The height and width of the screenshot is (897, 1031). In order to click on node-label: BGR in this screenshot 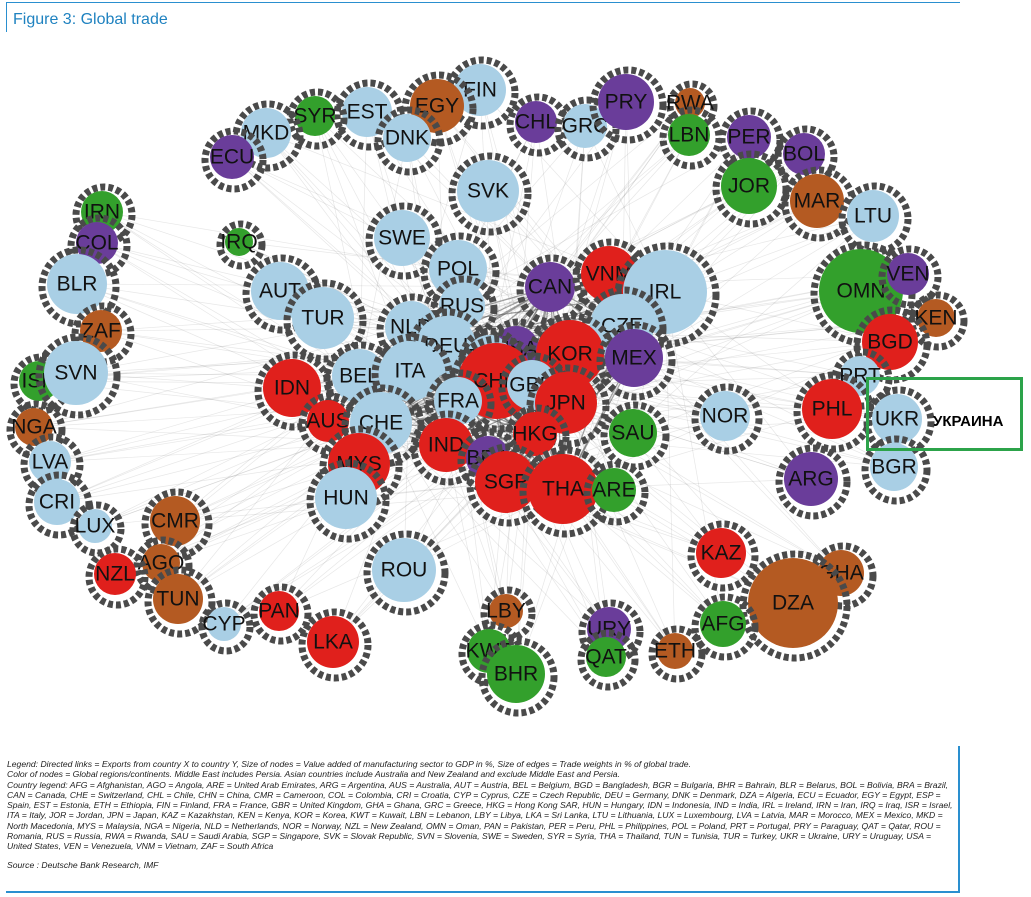, I will do `click(894, 467)`.